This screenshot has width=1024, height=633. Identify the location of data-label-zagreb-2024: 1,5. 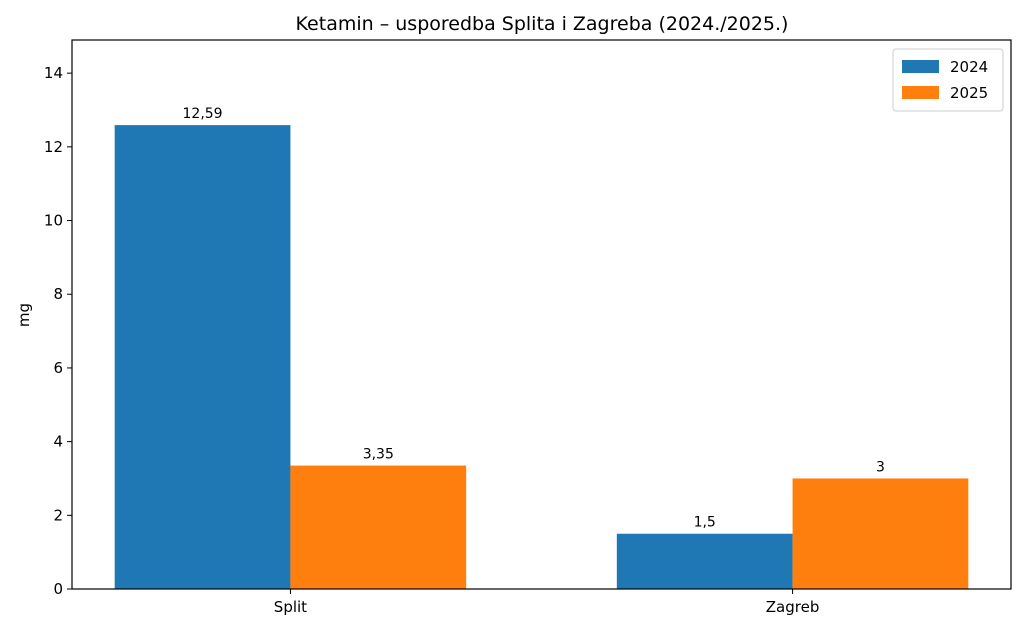
(705, 523).